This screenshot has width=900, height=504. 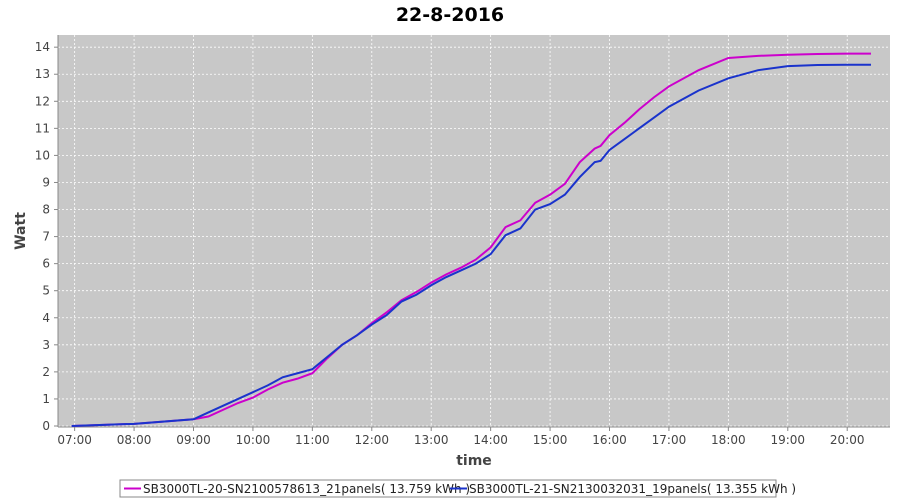 What do you see at coordinates (42, 47) in the screenshot?
I see `y-tick-label: 14` at bounding box center [42, 47].